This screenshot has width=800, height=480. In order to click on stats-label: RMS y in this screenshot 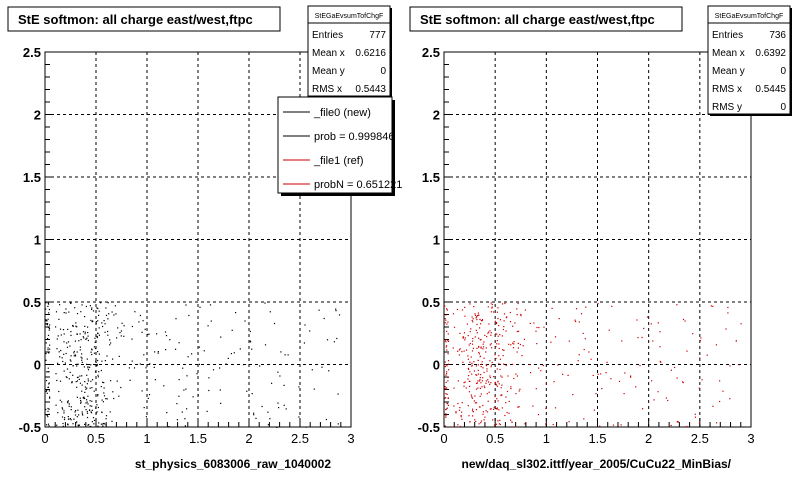, I will do `click(727, 107)`.